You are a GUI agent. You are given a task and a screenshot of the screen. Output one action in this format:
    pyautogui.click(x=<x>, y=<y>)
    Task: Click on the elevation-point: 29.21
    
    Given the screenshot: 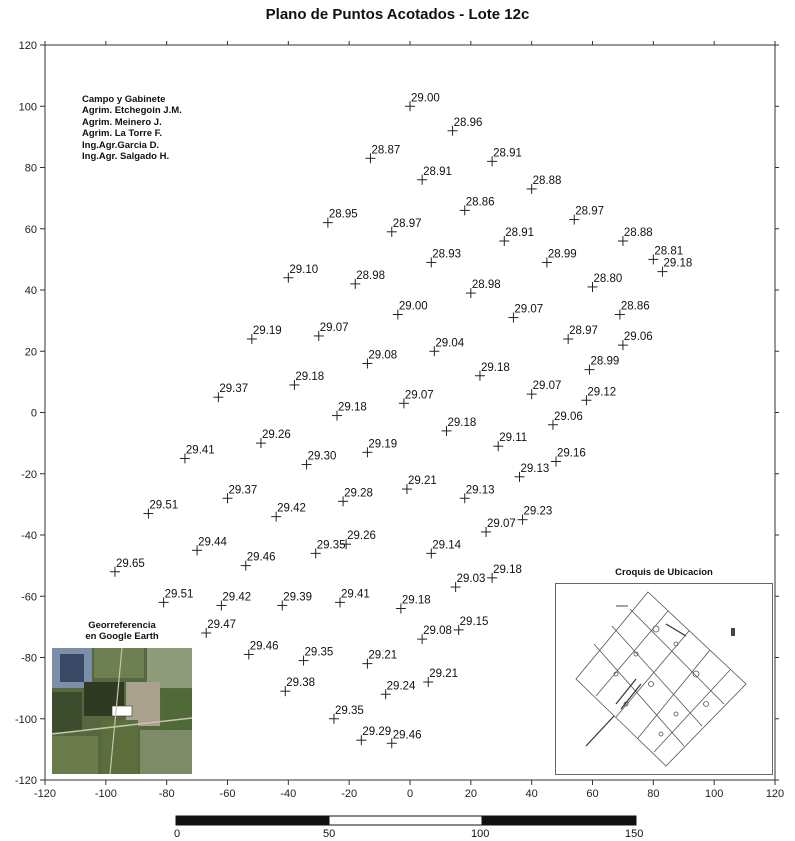 What is the action you would take?
    pyautogui.click(x=419, y=485)
    